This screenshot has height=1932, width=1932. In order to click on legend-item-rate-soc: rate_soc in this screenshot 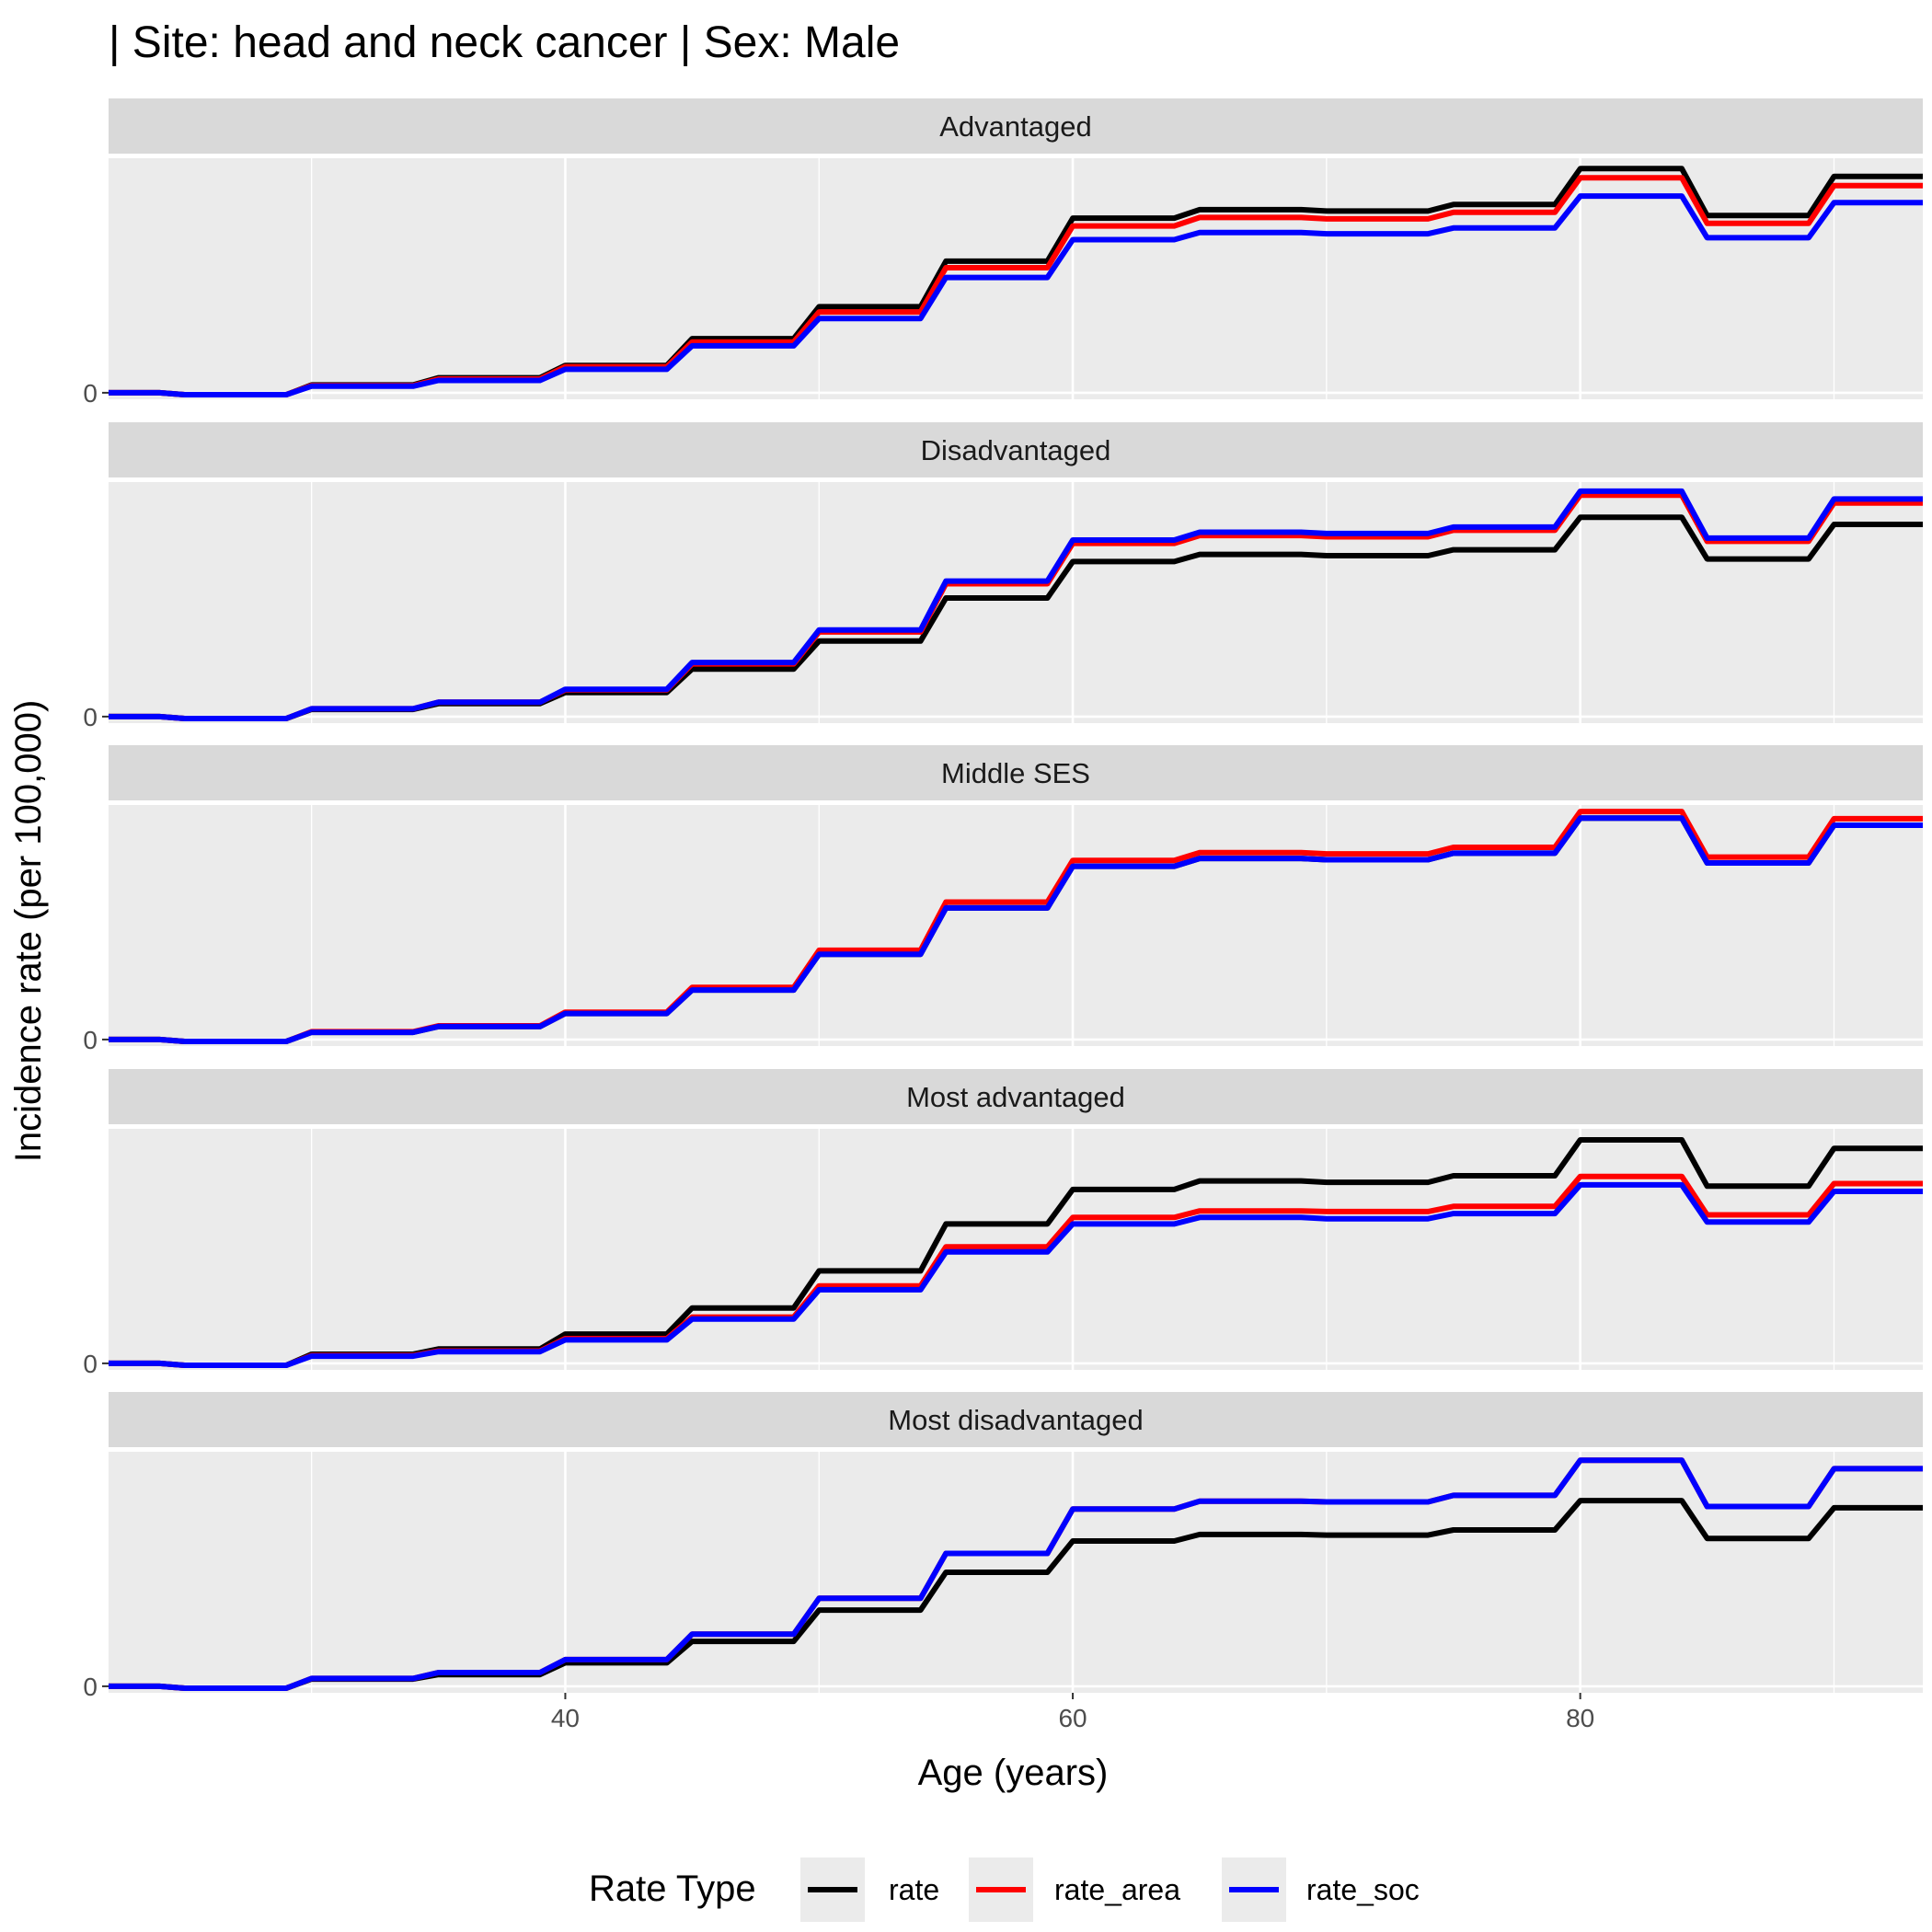, I will do `click(1321, 1890)`.